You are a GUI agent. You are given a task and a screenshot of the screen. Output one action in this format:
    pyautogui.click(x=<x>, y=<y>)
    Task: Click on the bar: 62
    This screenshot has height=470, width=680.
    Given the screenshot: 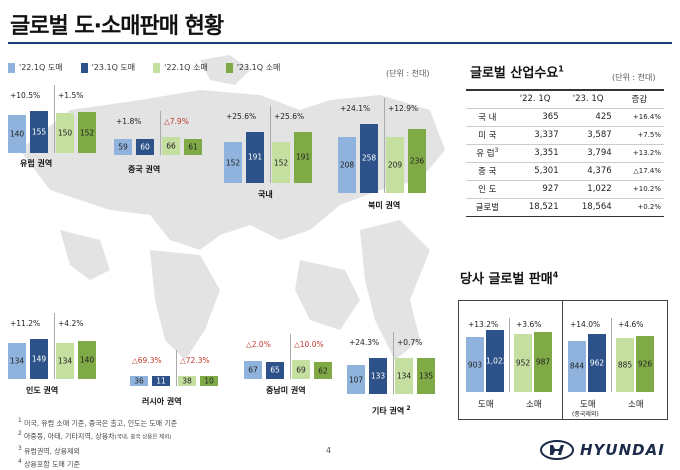 What is the action you would take?
    pyautogui.click(x=323, y=370)
    